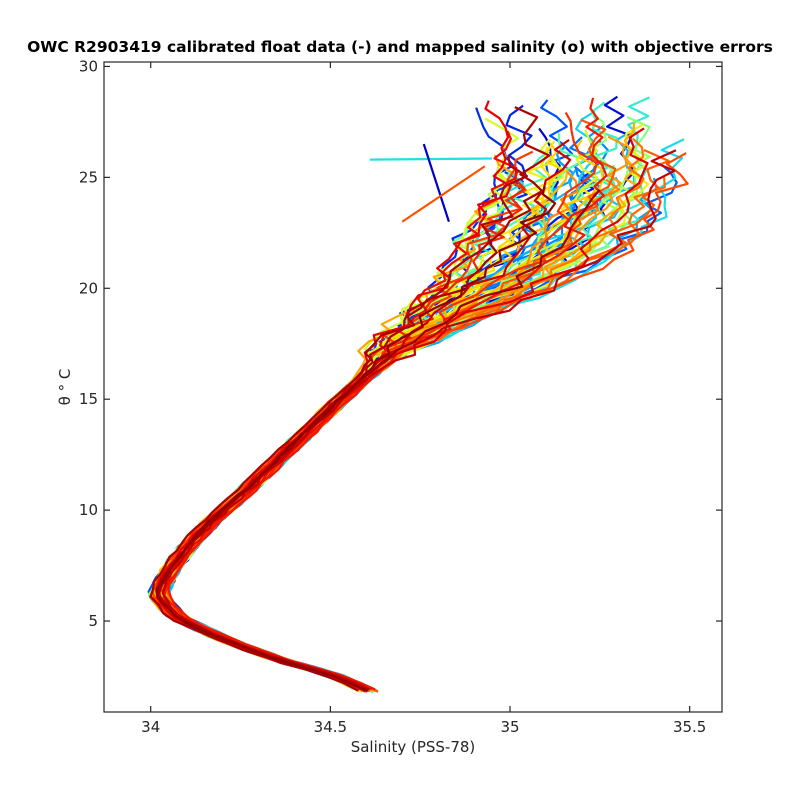 This screenshot has width=800, height=800. What do you see at coordinates (330, 727) in the screenshot?
I see `x-tick-label: 34.5` at bounding box center [330, 727].